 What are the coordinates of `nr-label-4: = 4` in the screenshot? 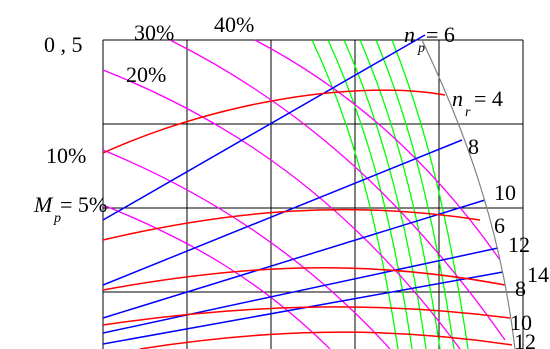 It's located at (488, 98).